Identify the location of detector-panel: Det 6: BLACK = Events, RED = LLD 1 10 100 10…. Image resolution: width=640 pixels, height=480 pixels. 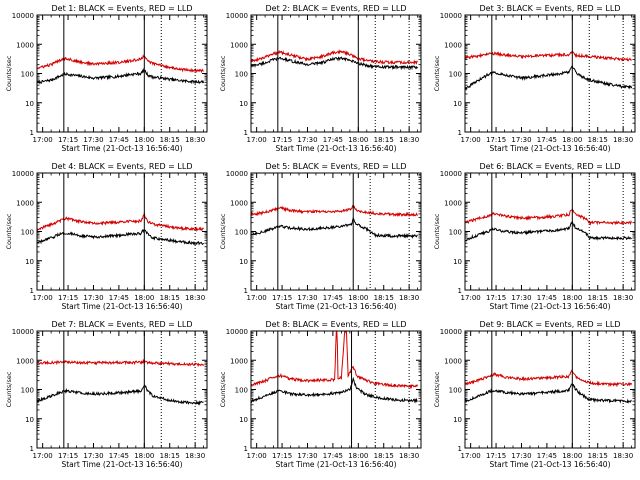
(534, 236).